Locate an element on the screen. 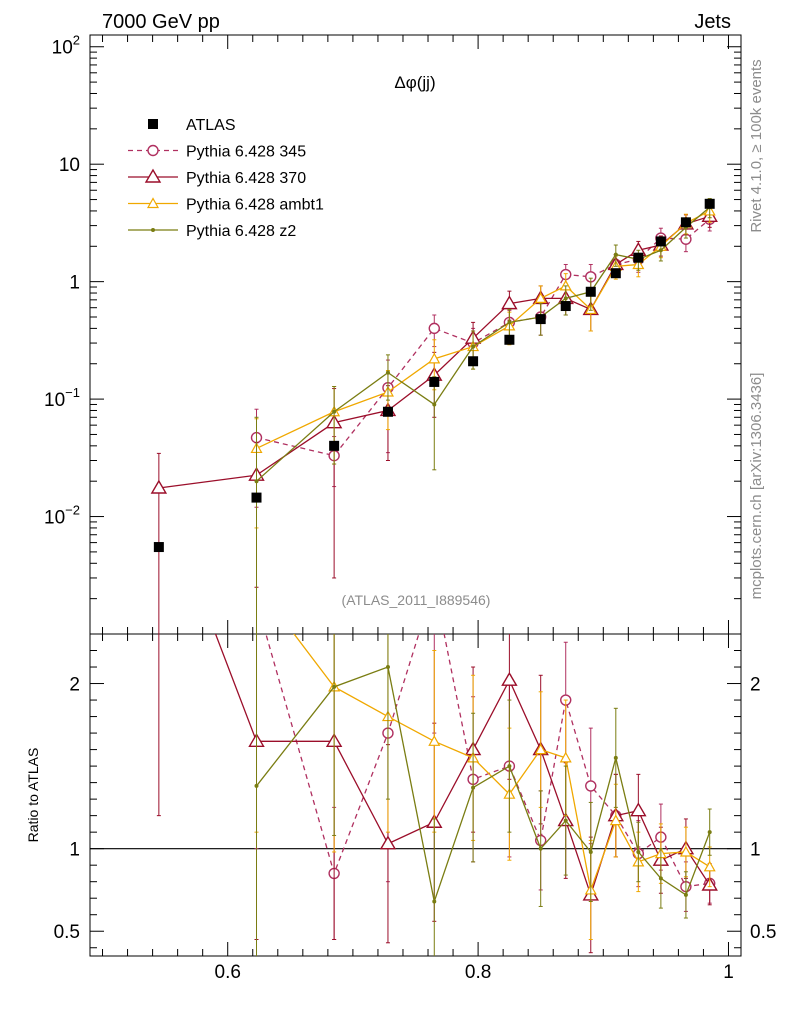 The height and width of the screenshot is (1024, 786). legend-marker-atlas is located at coordinates (153, 124).